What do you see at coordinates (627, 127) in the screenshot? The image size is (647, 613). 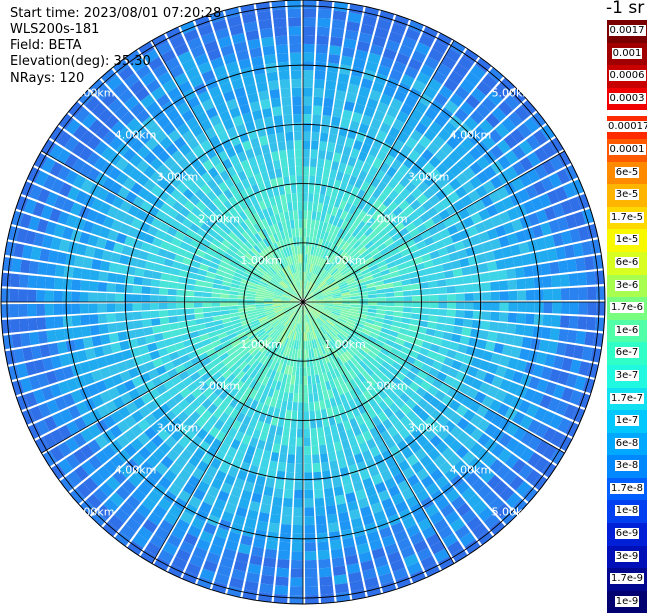 I see `colorbar-label: 0.00017` at bounding box center [627, 127].